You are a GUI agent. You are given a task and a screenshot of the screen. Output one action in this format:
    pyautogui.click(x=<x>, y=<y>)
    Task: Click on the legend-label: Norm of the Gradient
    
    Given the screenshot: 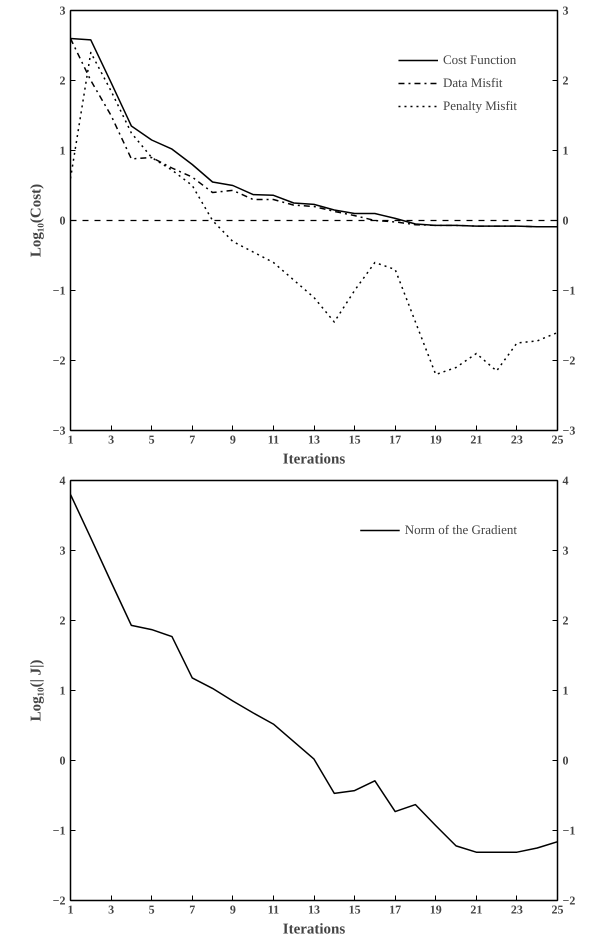 What is the action you would take?
    pyautogui.click(x=460, y=530)
    